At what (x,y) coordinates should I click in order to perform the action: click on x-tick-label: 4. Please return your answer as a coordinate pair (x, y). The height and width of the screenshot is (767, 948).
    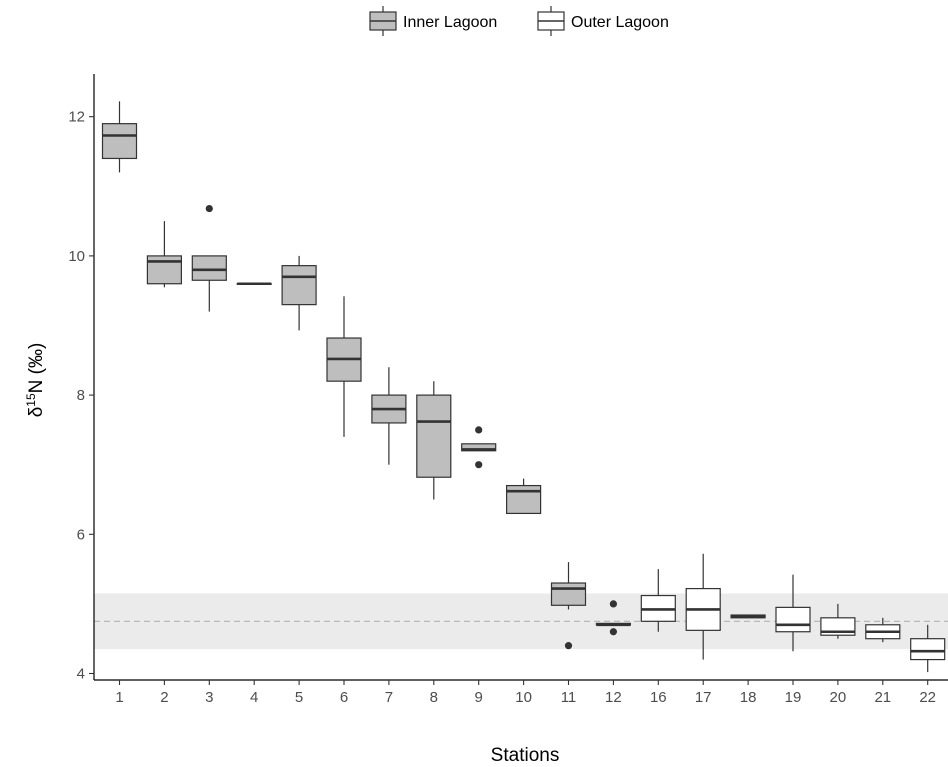
    Looking at the image, I should click on (254, 697).